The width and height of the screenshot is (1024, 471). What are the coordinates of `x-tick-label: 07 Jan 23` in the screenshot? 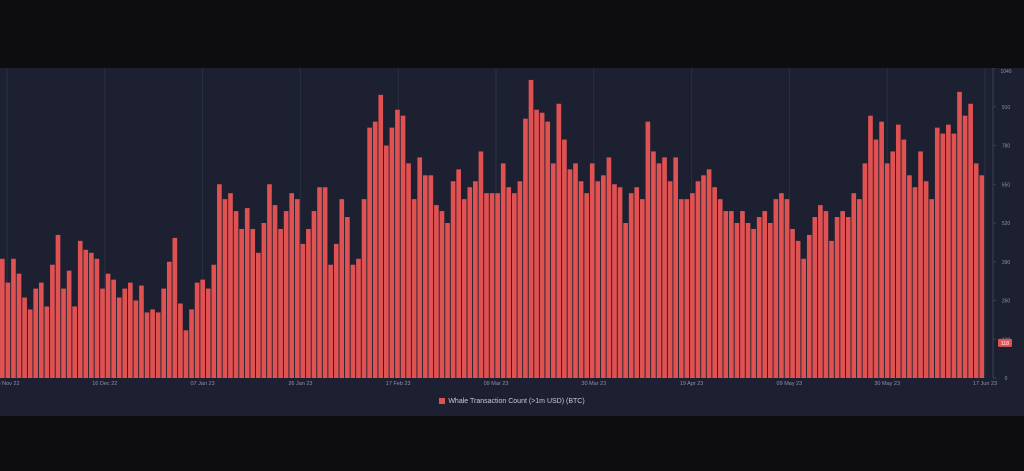 It's located at (203, 384).